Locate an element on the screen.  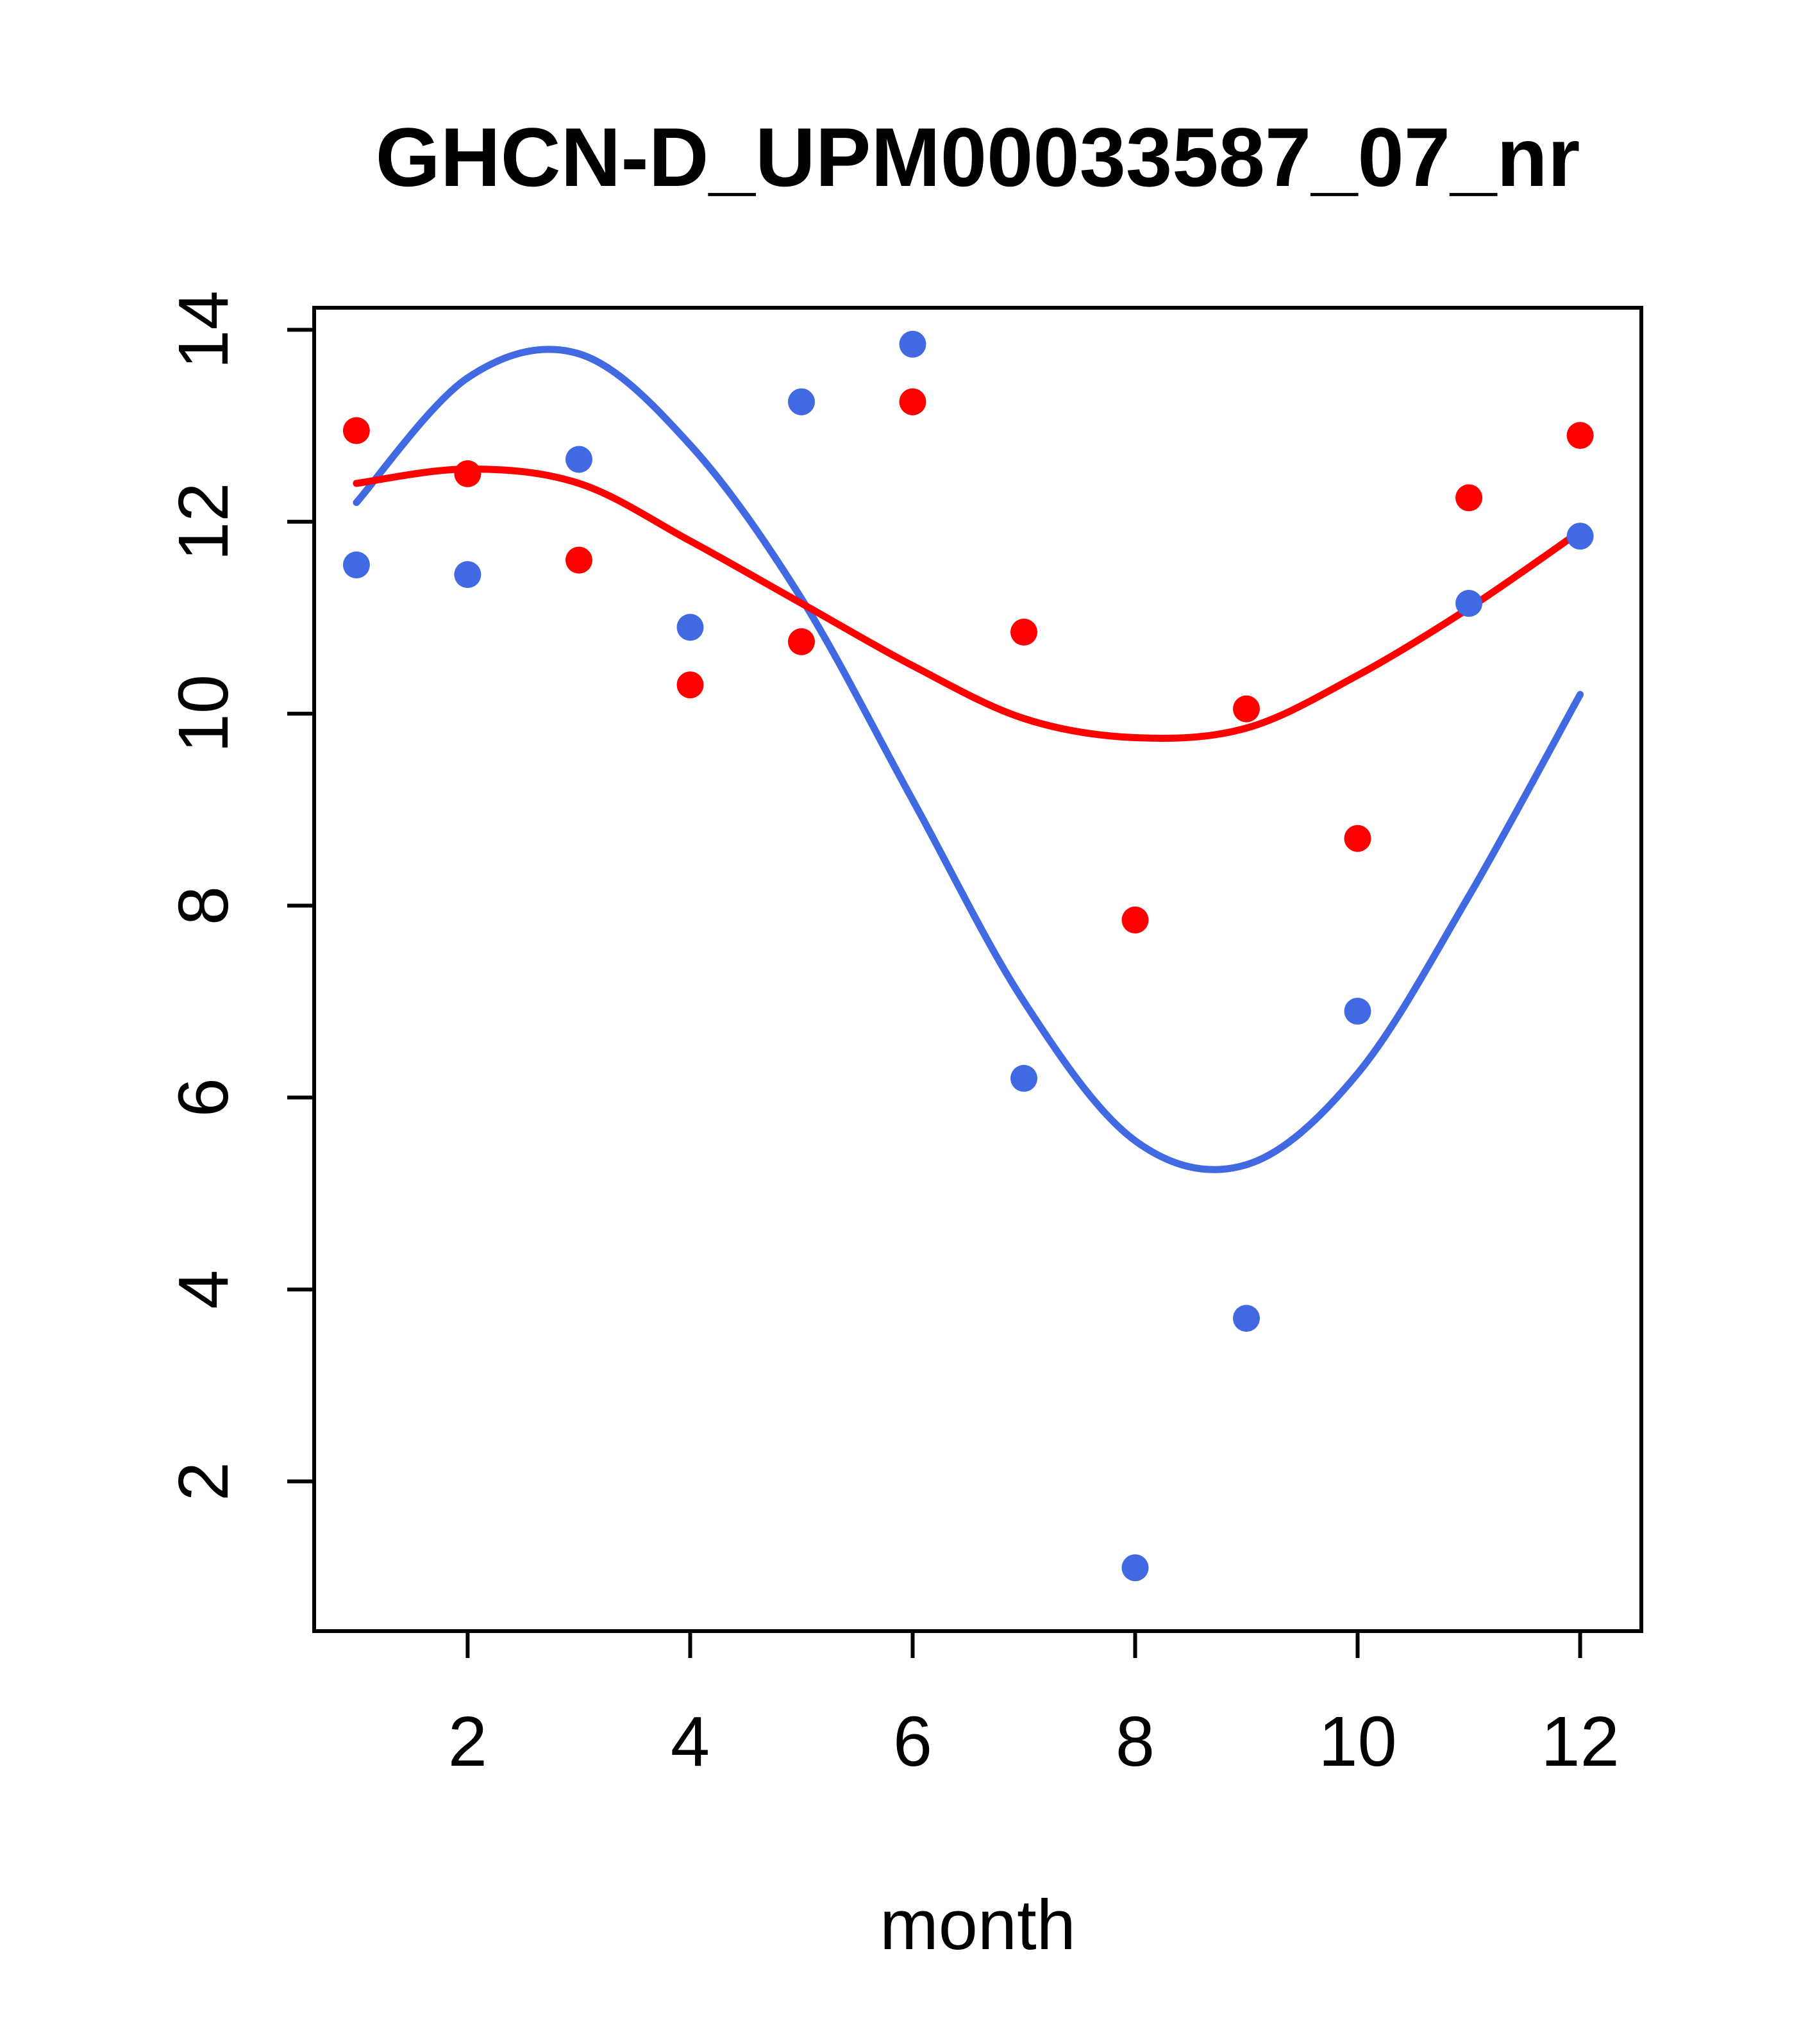
x-axis-label: month is located at coordinates (978, 1925).